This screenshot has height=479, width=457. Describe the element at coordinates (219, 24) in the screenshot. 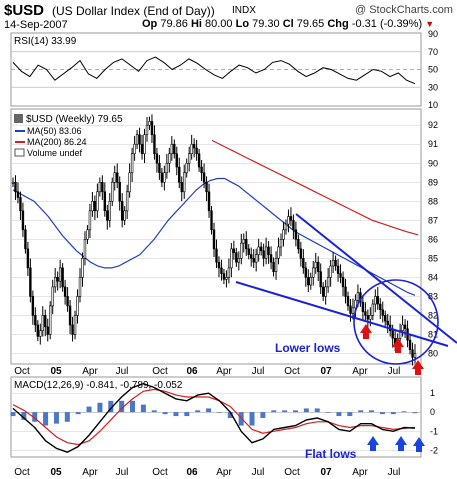

I see `high-value: 80.00` at that location.